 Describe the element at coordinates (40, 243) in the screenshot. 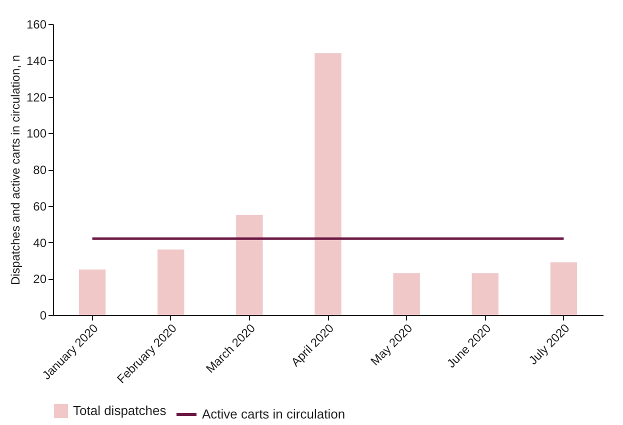

I see `y-tick-label: 40` at that location.